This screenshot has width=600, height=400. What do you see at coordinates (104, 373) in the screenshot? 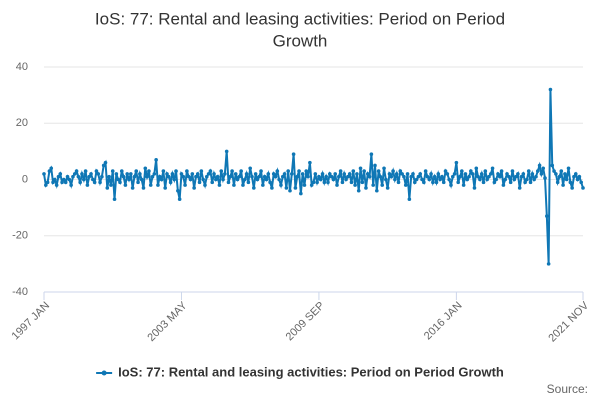
I see `legend-marker` at bounding box center [104, 373].